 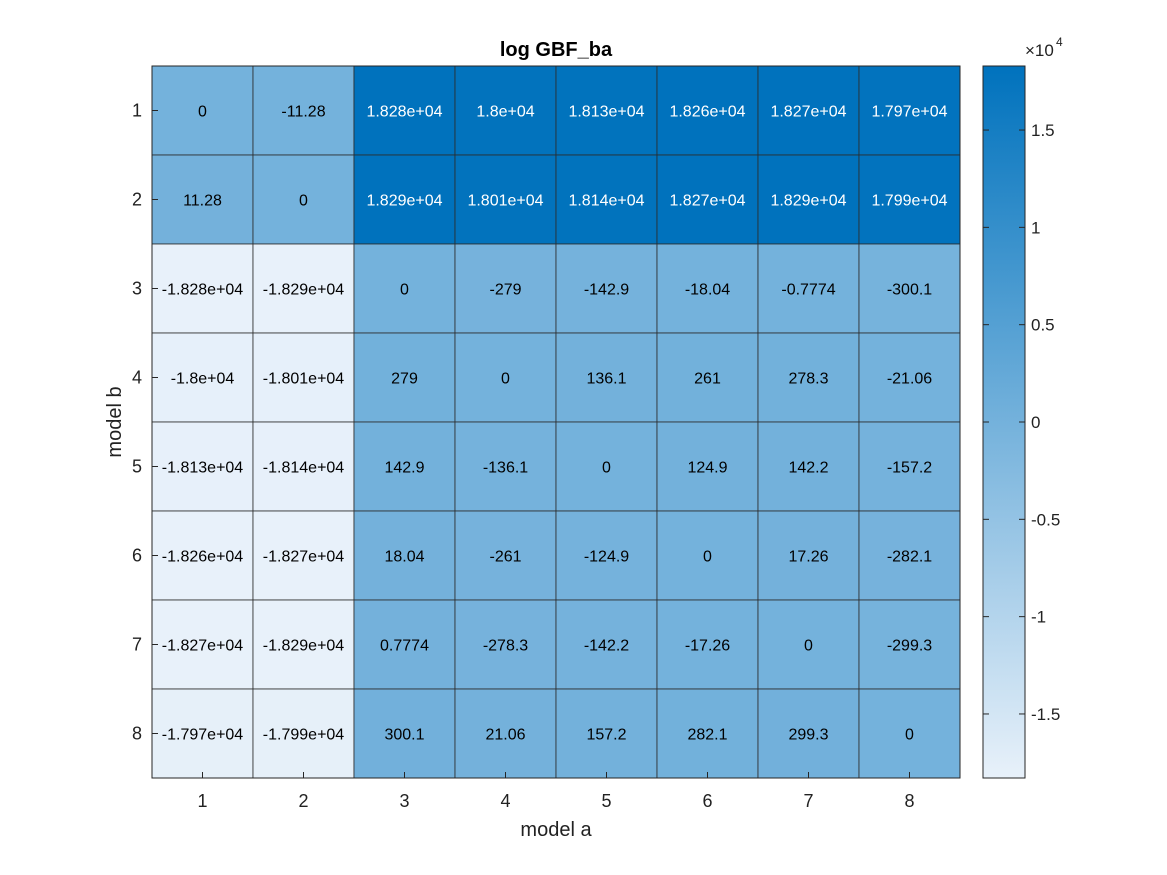 I want to click on heatmap-cell-label: 278.3, so click(x=808, y=379).